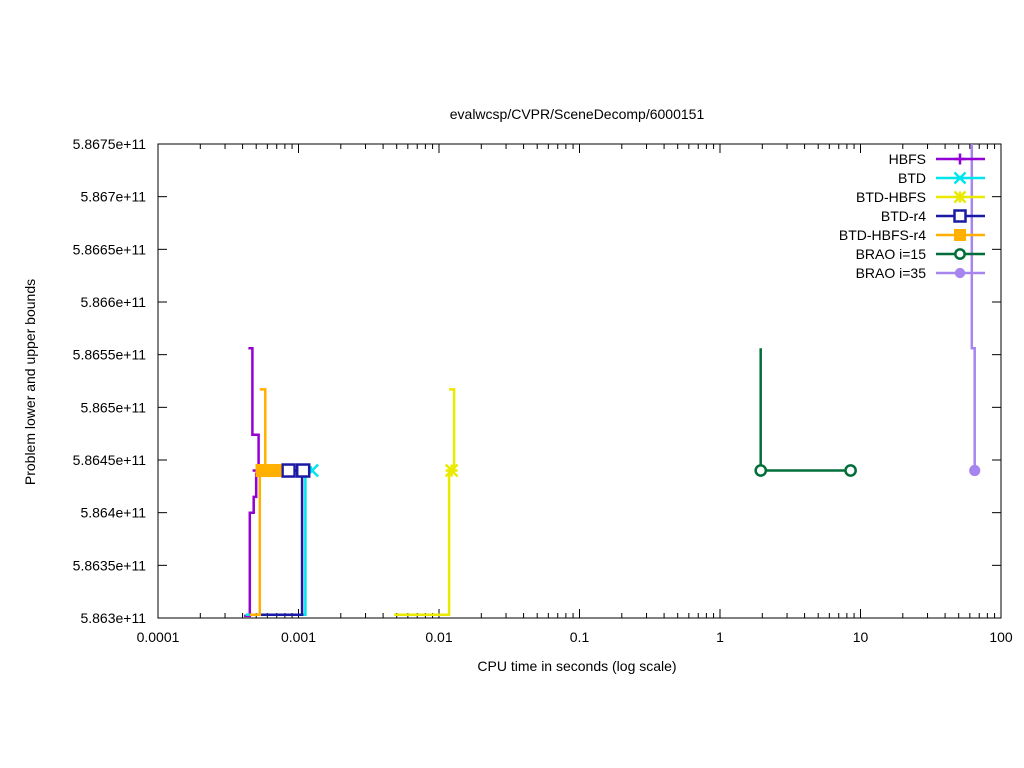 Image resolution: width=1024 pixels, height=768 pixels. I want to click on legend-label: BTD-r4, so click(903, 216).